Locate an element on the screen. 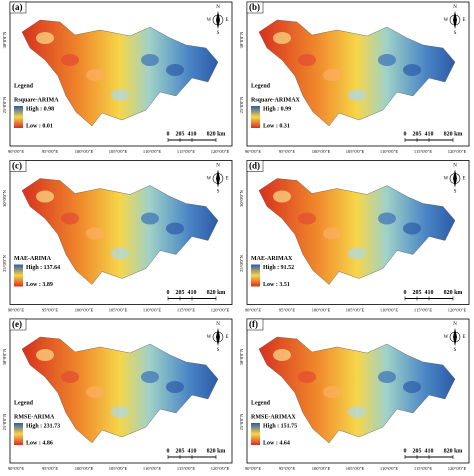  legend-title: RMSE-ARIMA is located at coordinates (34, 417).